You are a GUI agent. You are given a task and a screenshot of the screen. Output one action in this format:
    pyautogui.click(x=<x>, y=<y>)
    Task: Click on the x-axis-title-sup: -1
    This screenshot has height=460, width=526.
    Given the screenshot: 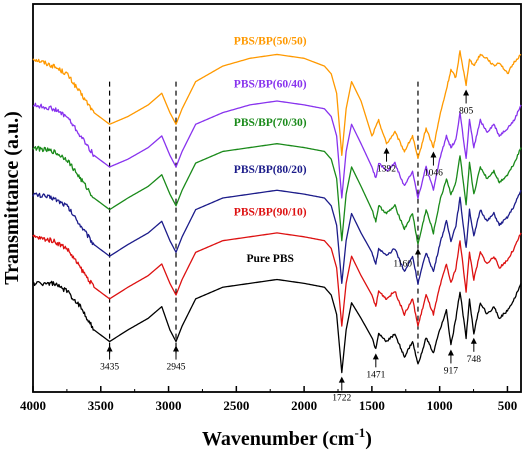 What is the action you would take?
    pyautogui.click(x=359, y=432)
    